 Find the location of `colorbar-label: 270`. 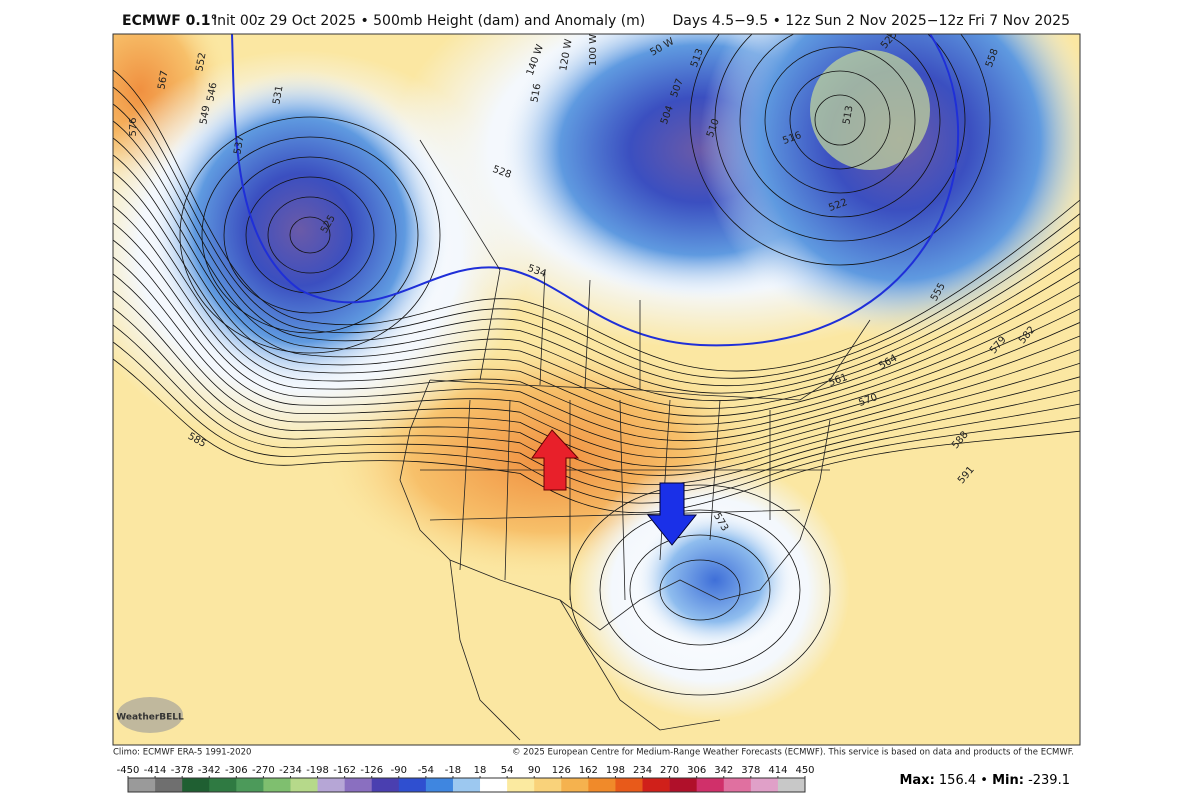

colorbar-label: 270 is located at coordinates (669, 770).